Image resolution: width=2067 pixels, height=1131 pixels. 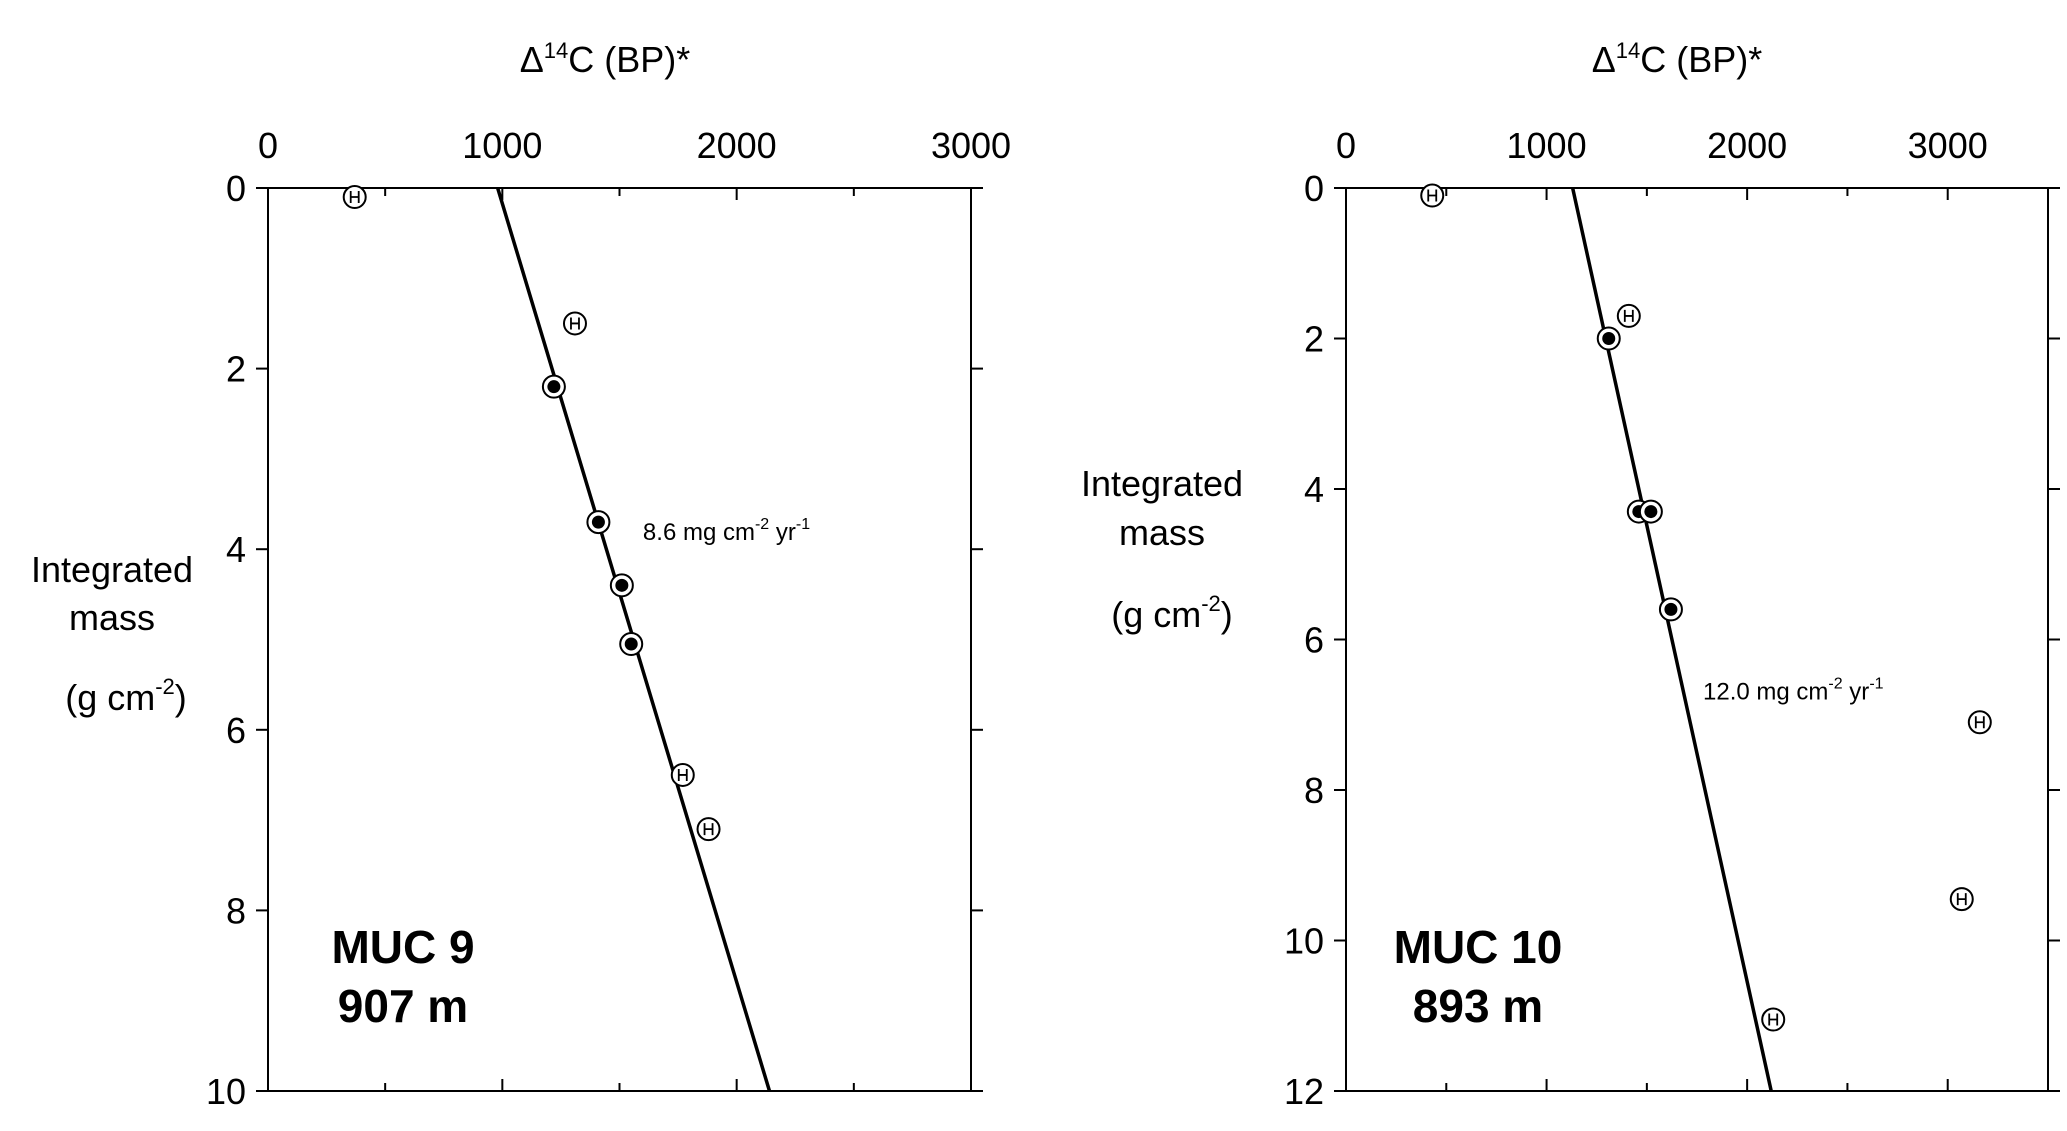 I want to click on fit-line, so click(x=1671, y=639).